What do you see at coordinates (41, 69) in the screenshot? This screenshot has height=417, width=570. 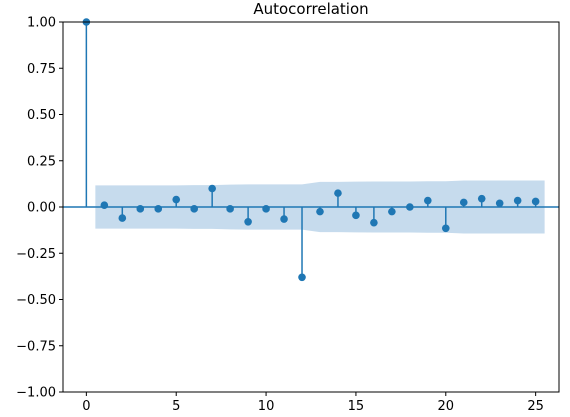 I see `y-tick-label: 0.75` at bounding box center [41, 69].